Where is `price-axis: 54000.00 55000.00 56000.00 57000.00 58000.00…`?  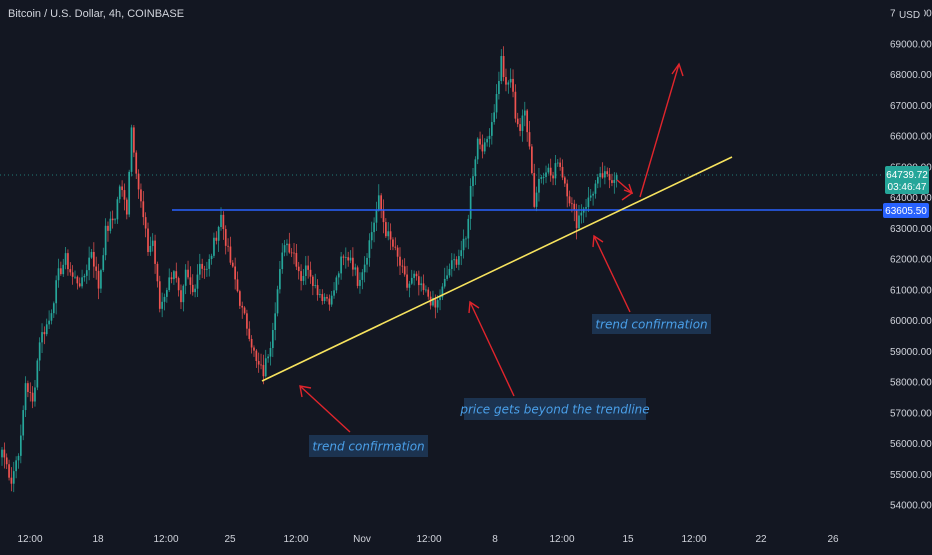 price-axis: 54000.00 55000.00 56000.00 57000.00 58000.00… is located at coordinates (911, 260).